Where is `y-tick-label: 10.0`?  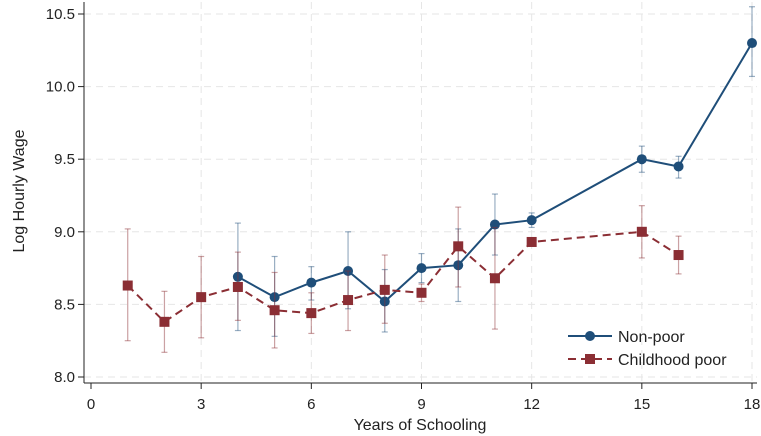
y-tick-label: 10.0 is located at coordinates (60, 87).